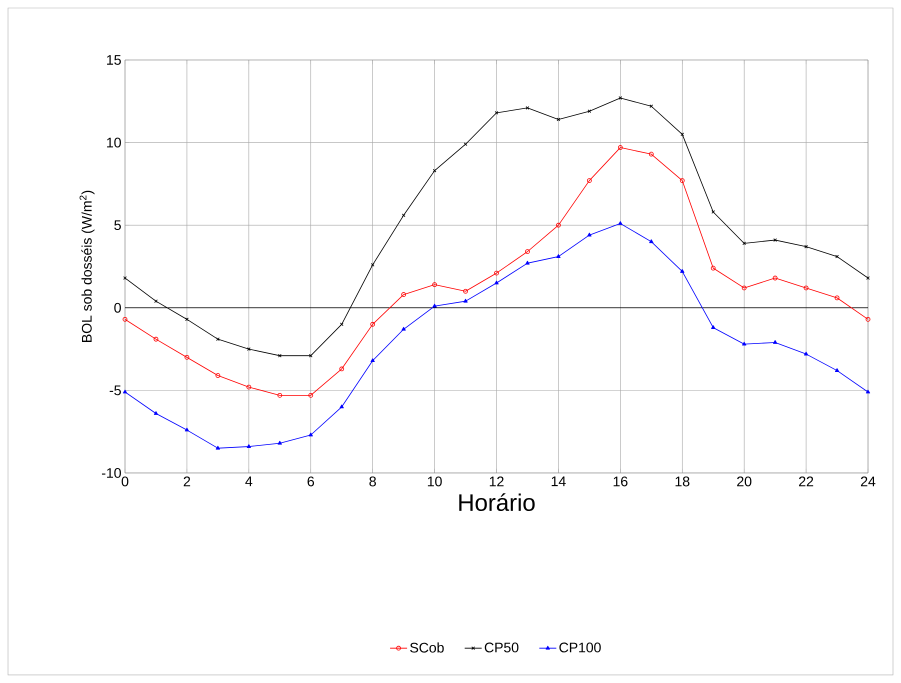 Image resolution: width=901 pixels, height=683 pixels. I want to click on x-tick-label: 0, so click(125, 481).